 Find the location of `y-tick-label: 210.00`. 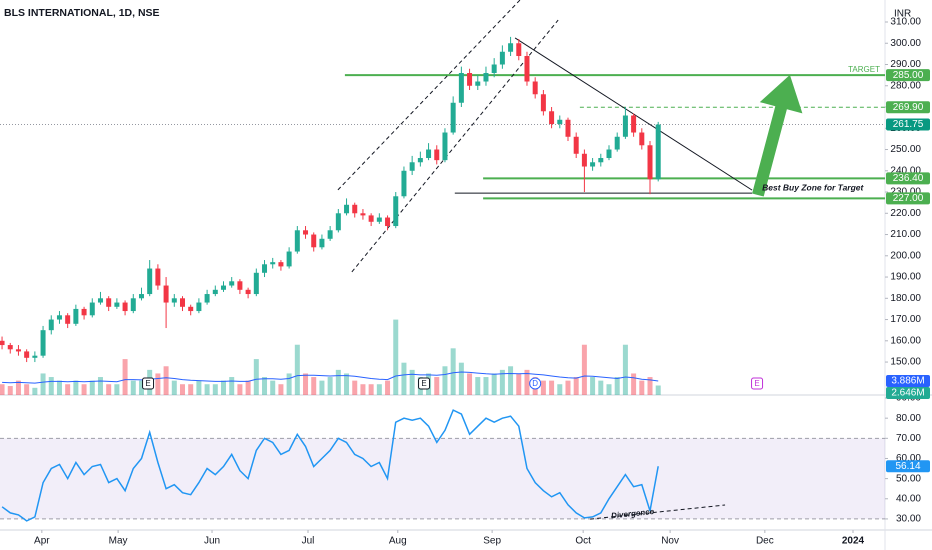

y-tick-label: 210.00 is located at coordinates (905, 234).